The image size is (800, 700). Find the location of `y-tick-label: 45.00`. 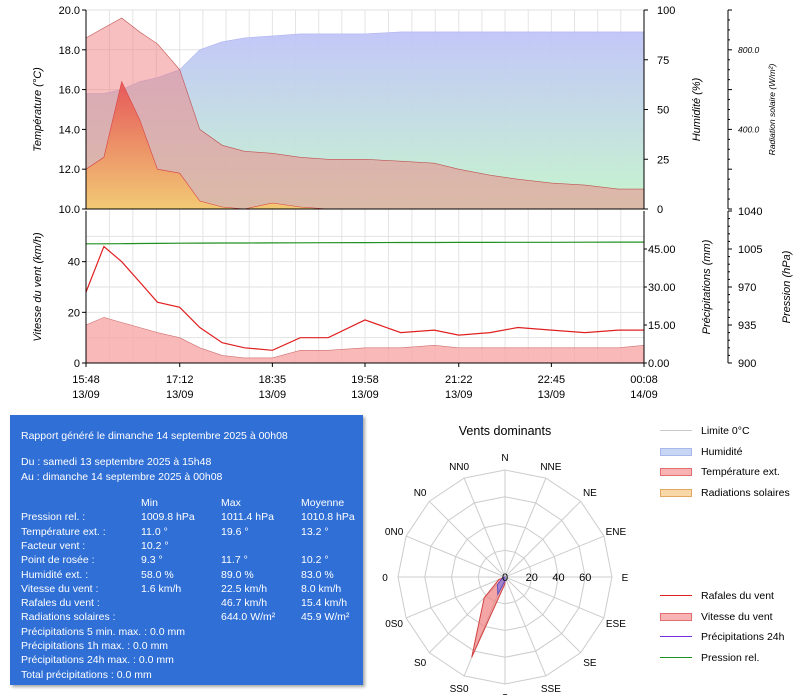

y-tick-label: 45.00 is located at coordinates (662, 250).